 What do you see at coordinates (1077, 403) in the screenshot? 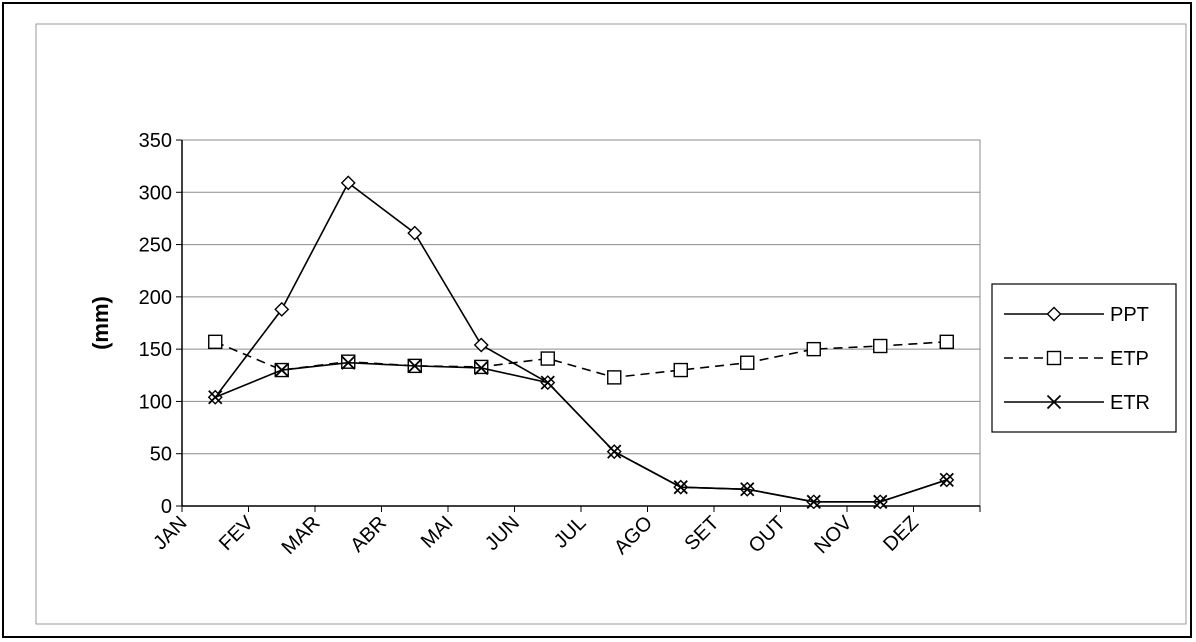
I see `legend-item-etr: ETR` at bounding box center [1077, 403].